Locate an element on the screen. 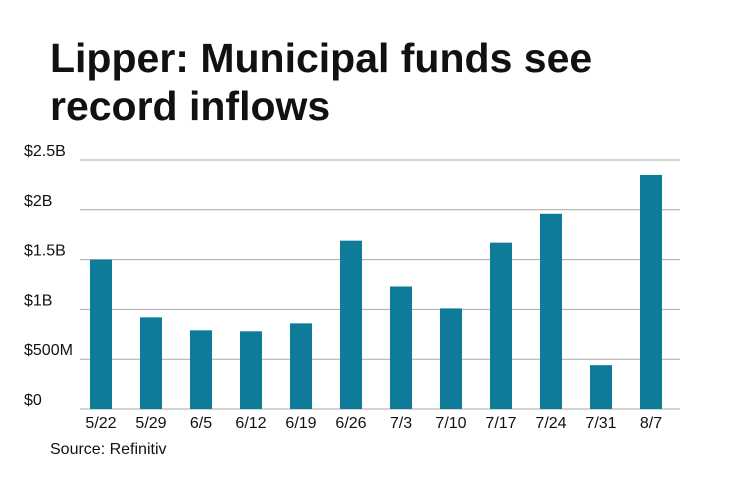 The image size is (740, 482). x-tick-label: 7/17 is located at coordinates (500, 423).